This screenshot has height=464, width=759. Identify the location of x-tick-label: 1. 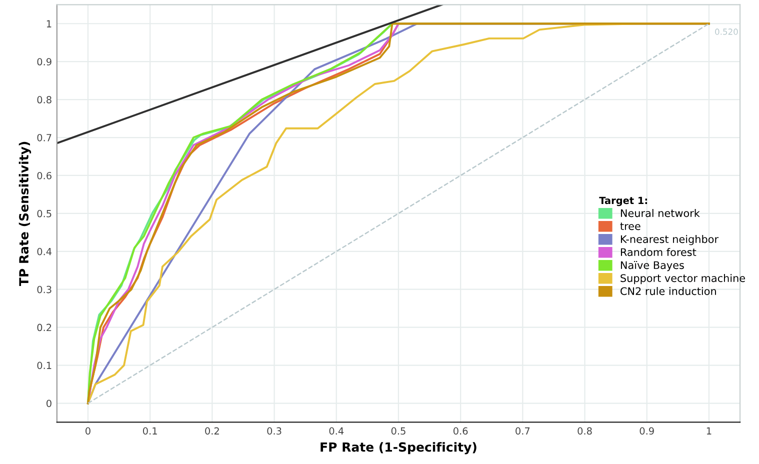
(709, 430).